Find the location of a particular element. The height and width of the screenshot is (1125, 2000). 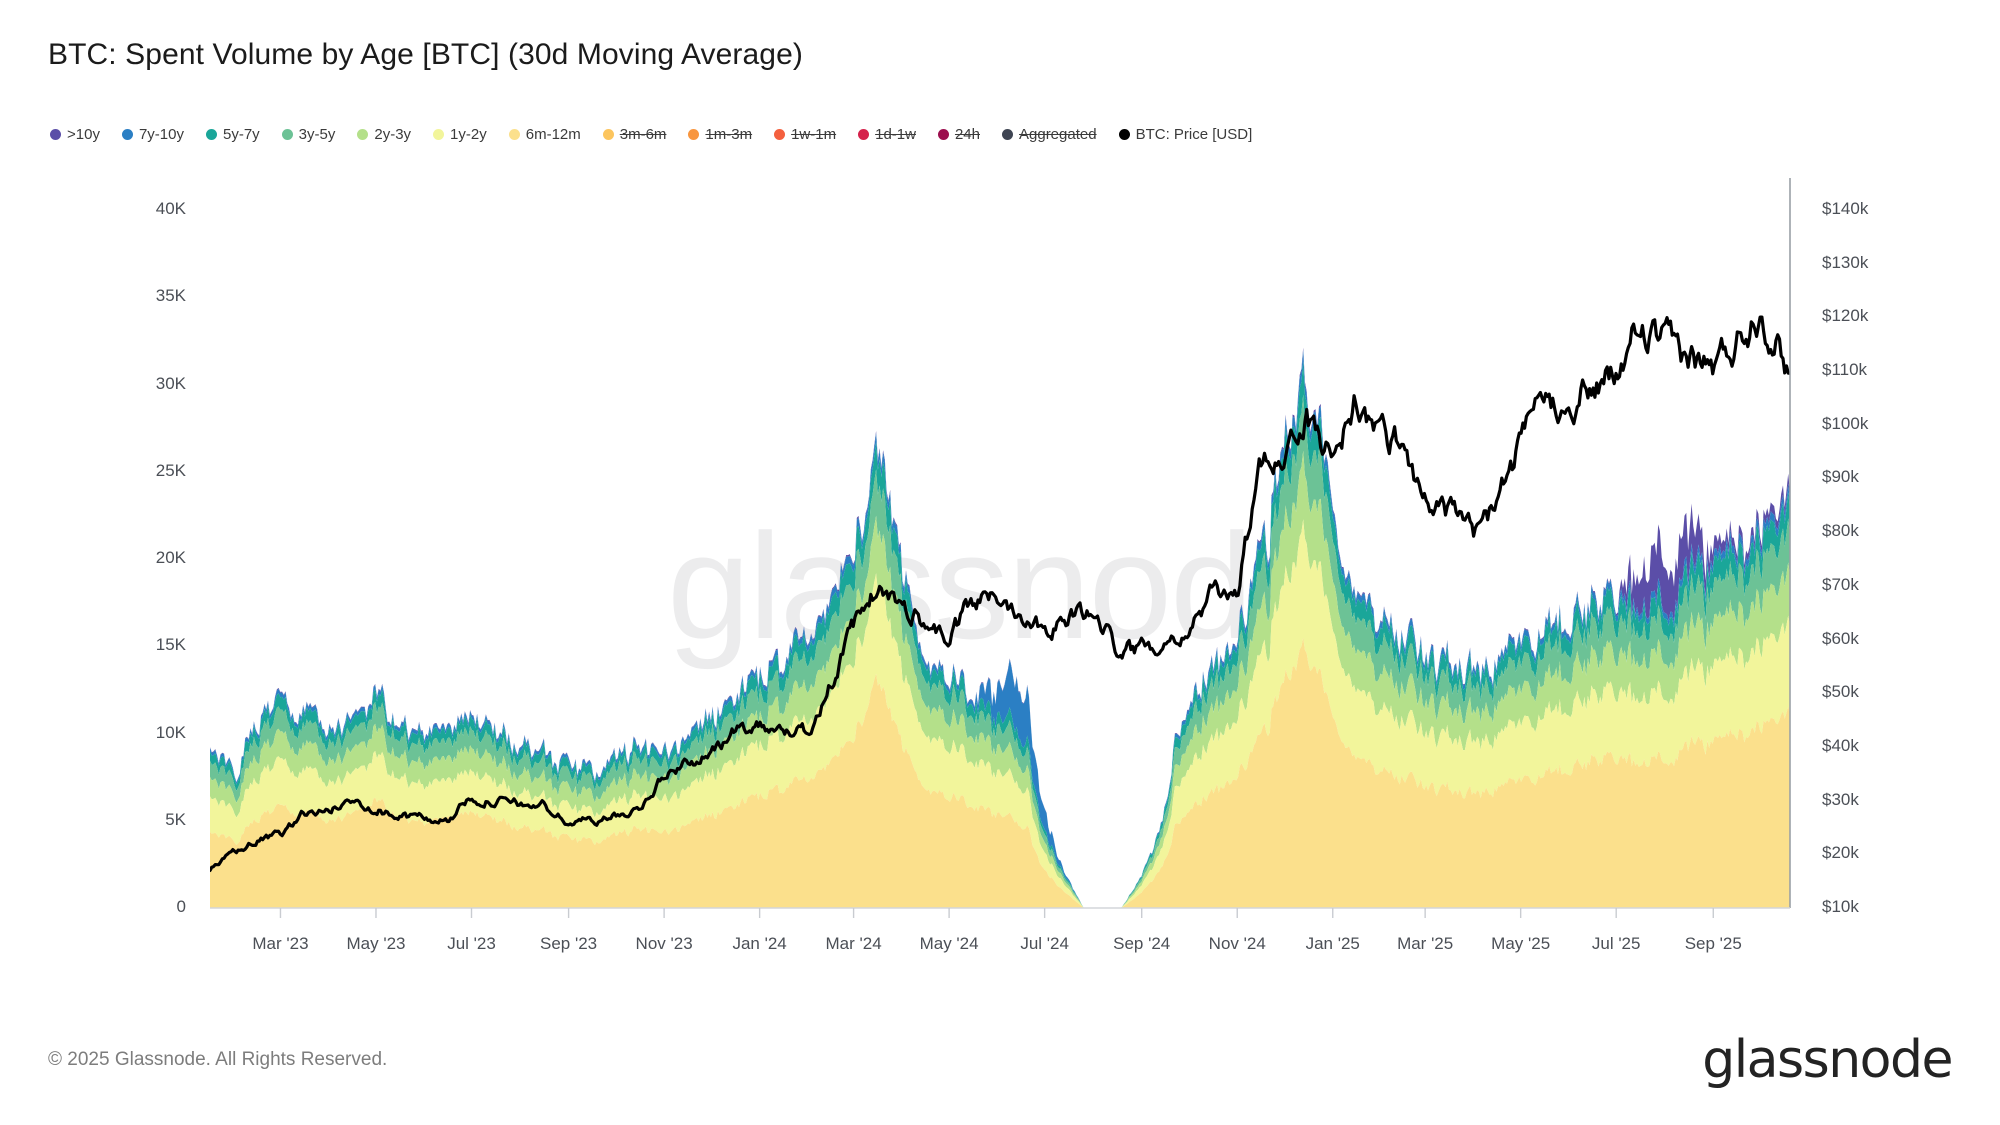

legend-item-3m-6m: 3m-6m is located at coordinates (634, 134).